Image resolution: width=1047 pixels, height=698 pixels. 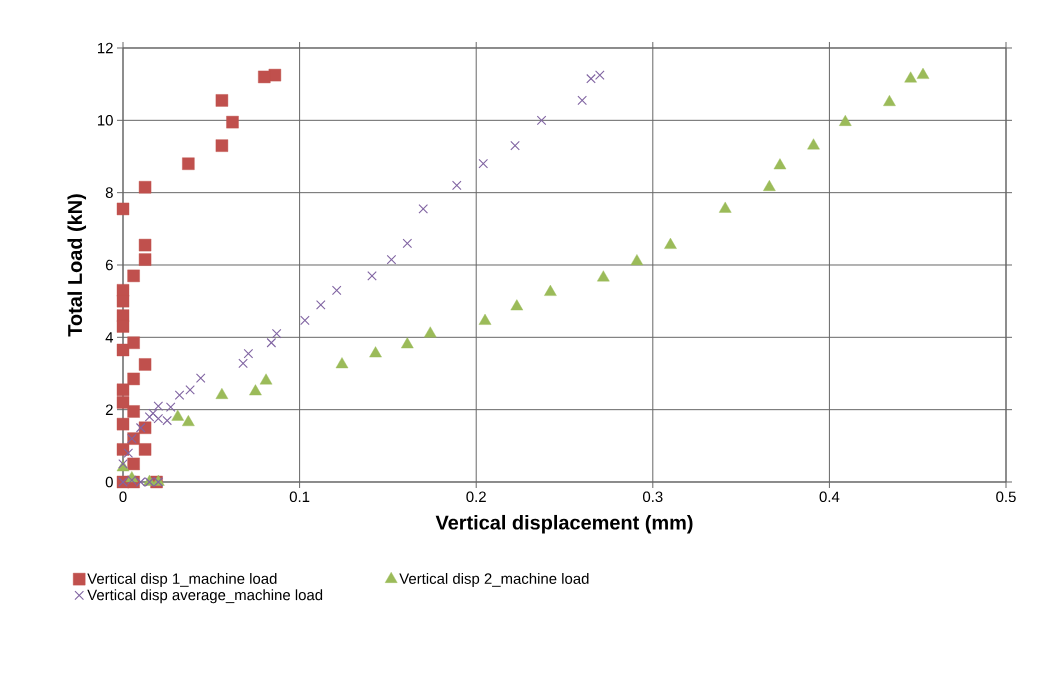 I want to click on legend-label: Vertical disp 1_machine load, so click(x=182, y=579).